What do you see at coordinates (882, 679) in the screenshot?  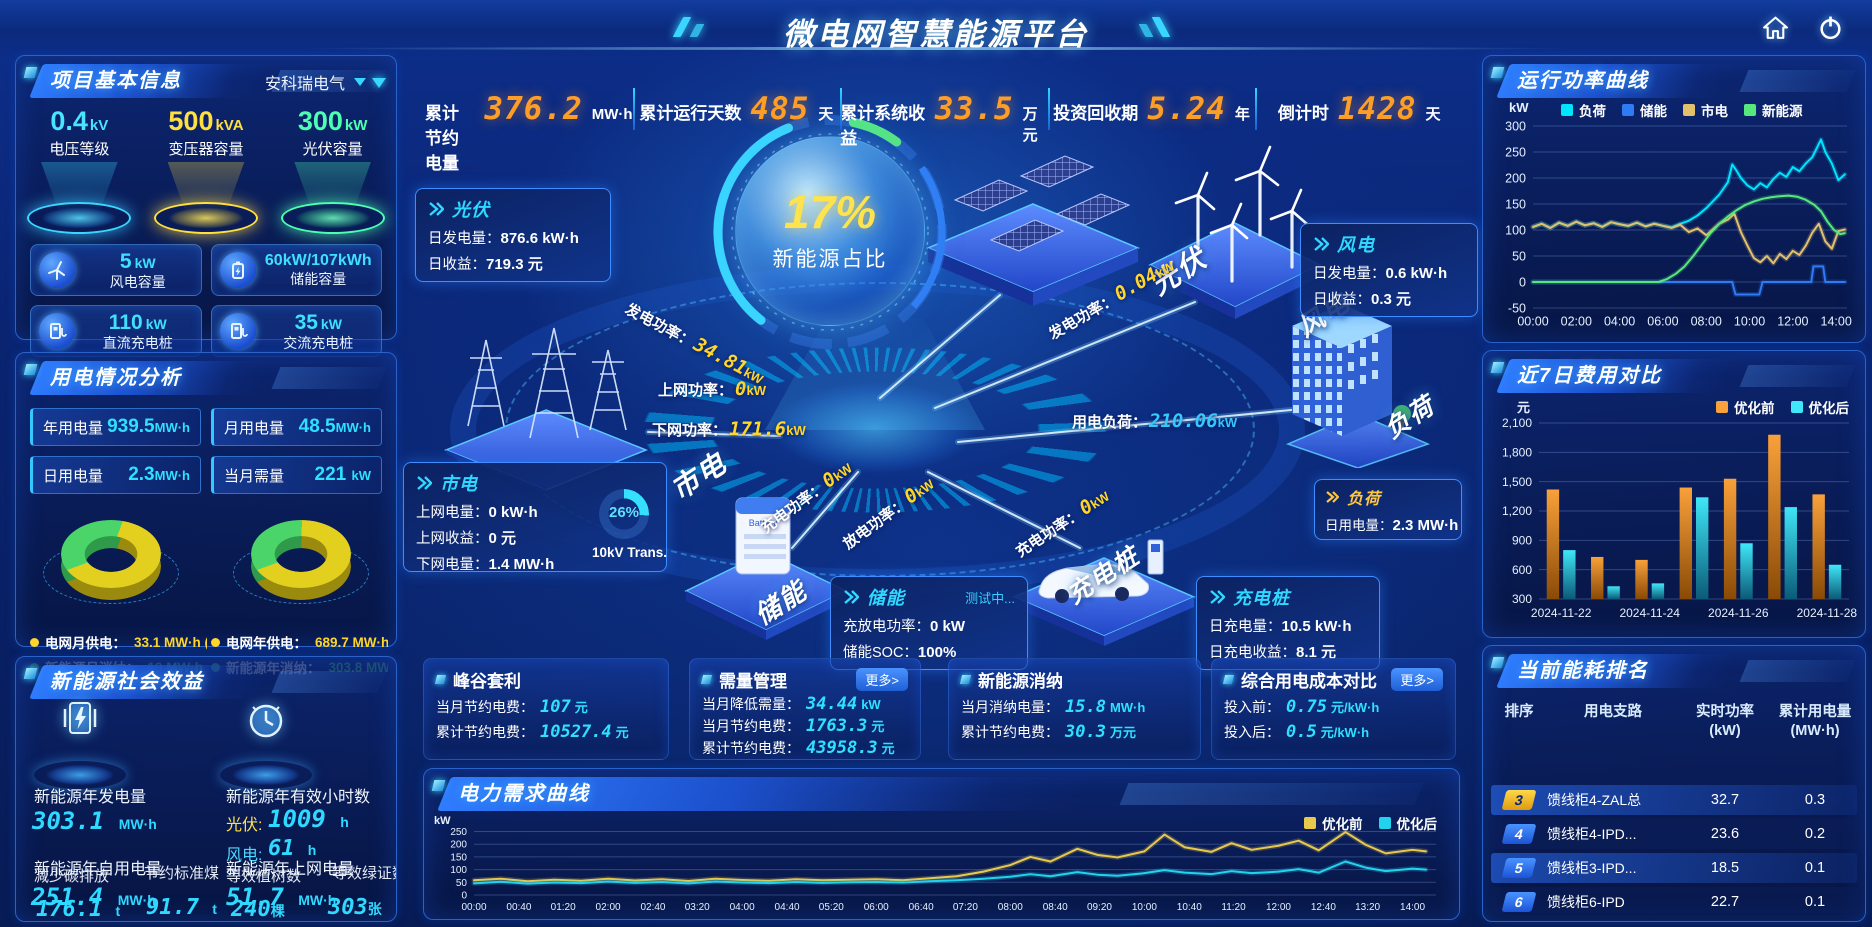 I see `demand-more-button: 更多>` at bounding box center [882, 679].